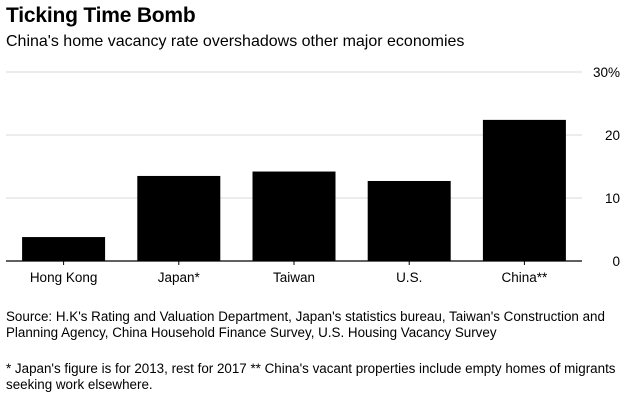 Image resolution: width=623 pixels, height=400 pixels. I want to click on chart-title: Ticking Time Bomb, so click(101, 15).